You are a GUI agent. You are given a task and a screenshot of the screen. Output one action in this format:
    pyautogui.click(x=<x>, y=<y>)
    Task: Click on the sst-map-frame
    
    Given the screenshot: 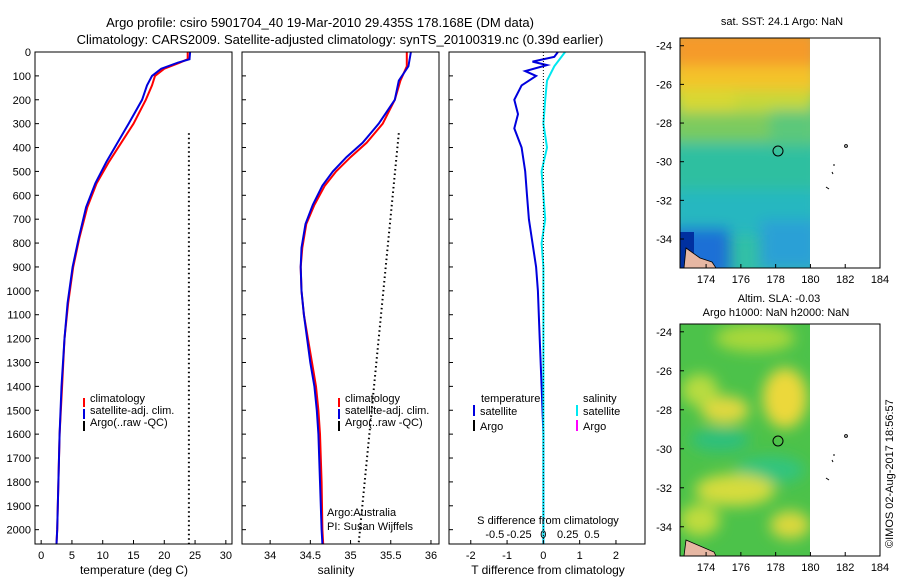 What is the action you would take?
    pyautogui.click(x=780, y=153)
    